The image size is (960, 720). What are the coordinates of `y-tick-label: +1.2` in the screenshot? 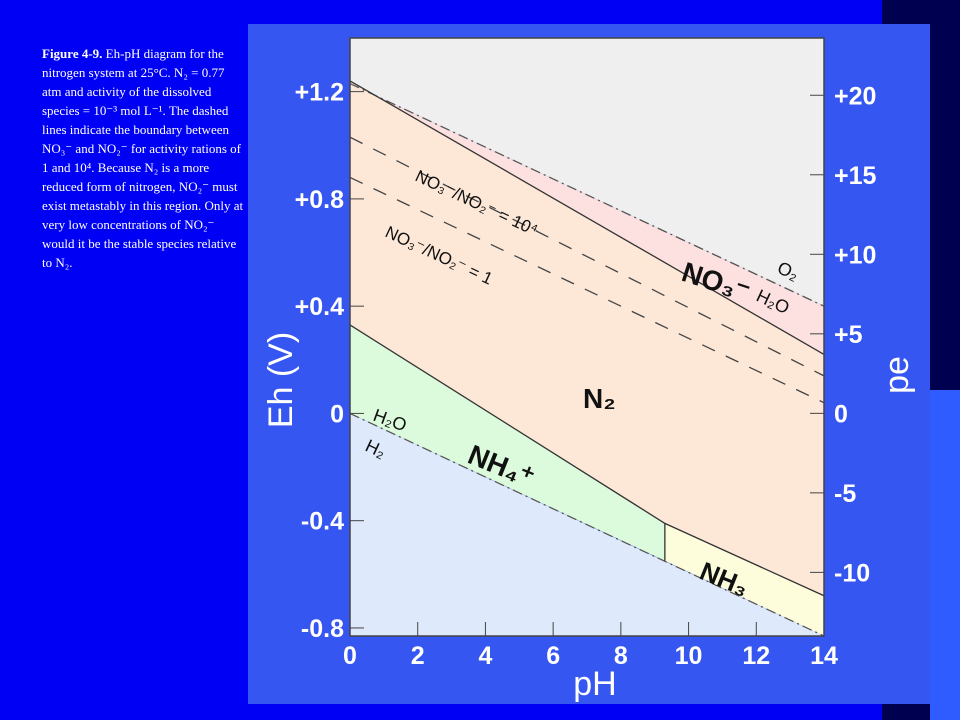 It's located at (319, 93).